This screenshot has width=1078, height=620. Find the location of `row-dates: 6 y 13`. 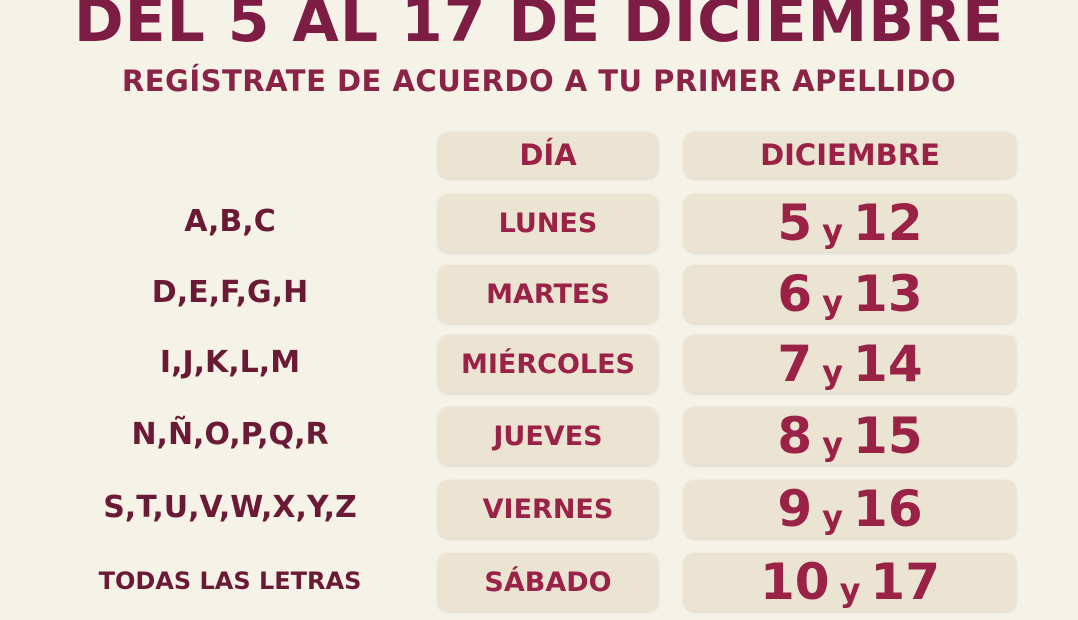

row-dates: 6 y 13 is located at coordinates (850, 294).